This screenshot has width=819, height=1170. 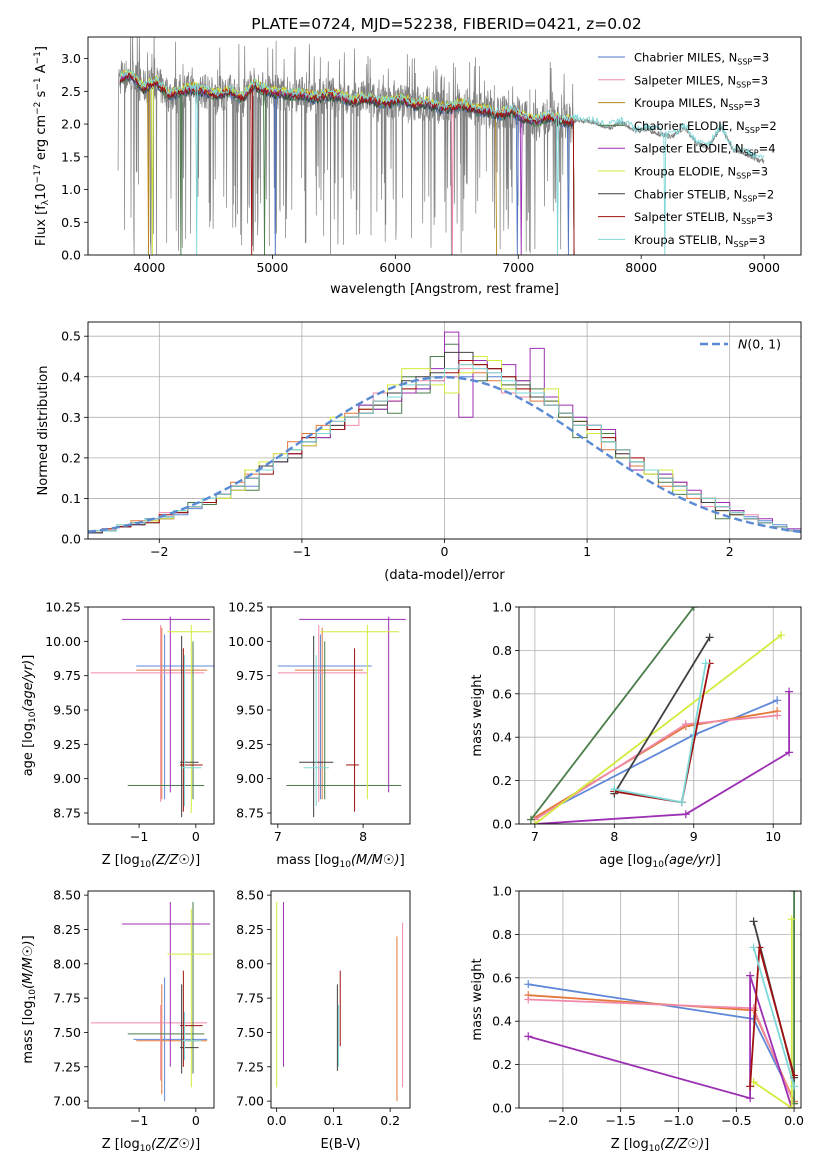 I want to click on y-tick-label: 8.00, so click(x=67, y=963).